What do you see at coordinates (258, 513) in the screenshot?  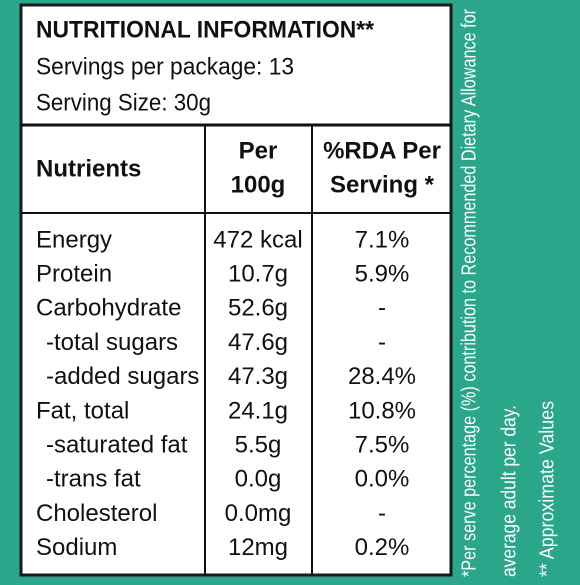 I see `cell: 0.0mg` at bounding box center [258, 513].